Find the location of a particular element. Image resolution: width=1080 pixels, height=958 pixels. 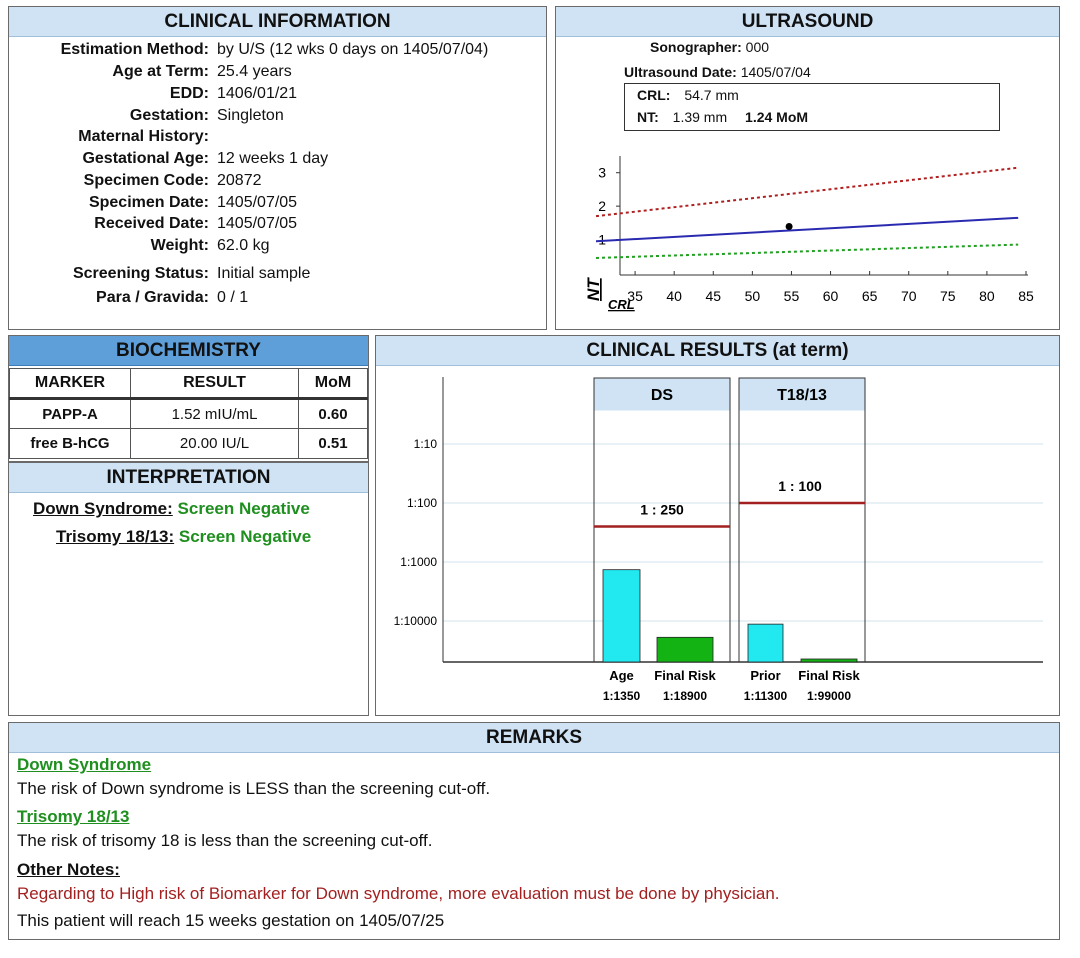

clinical-info-value: 1406/01/21 is located at coordinates (257, 93).